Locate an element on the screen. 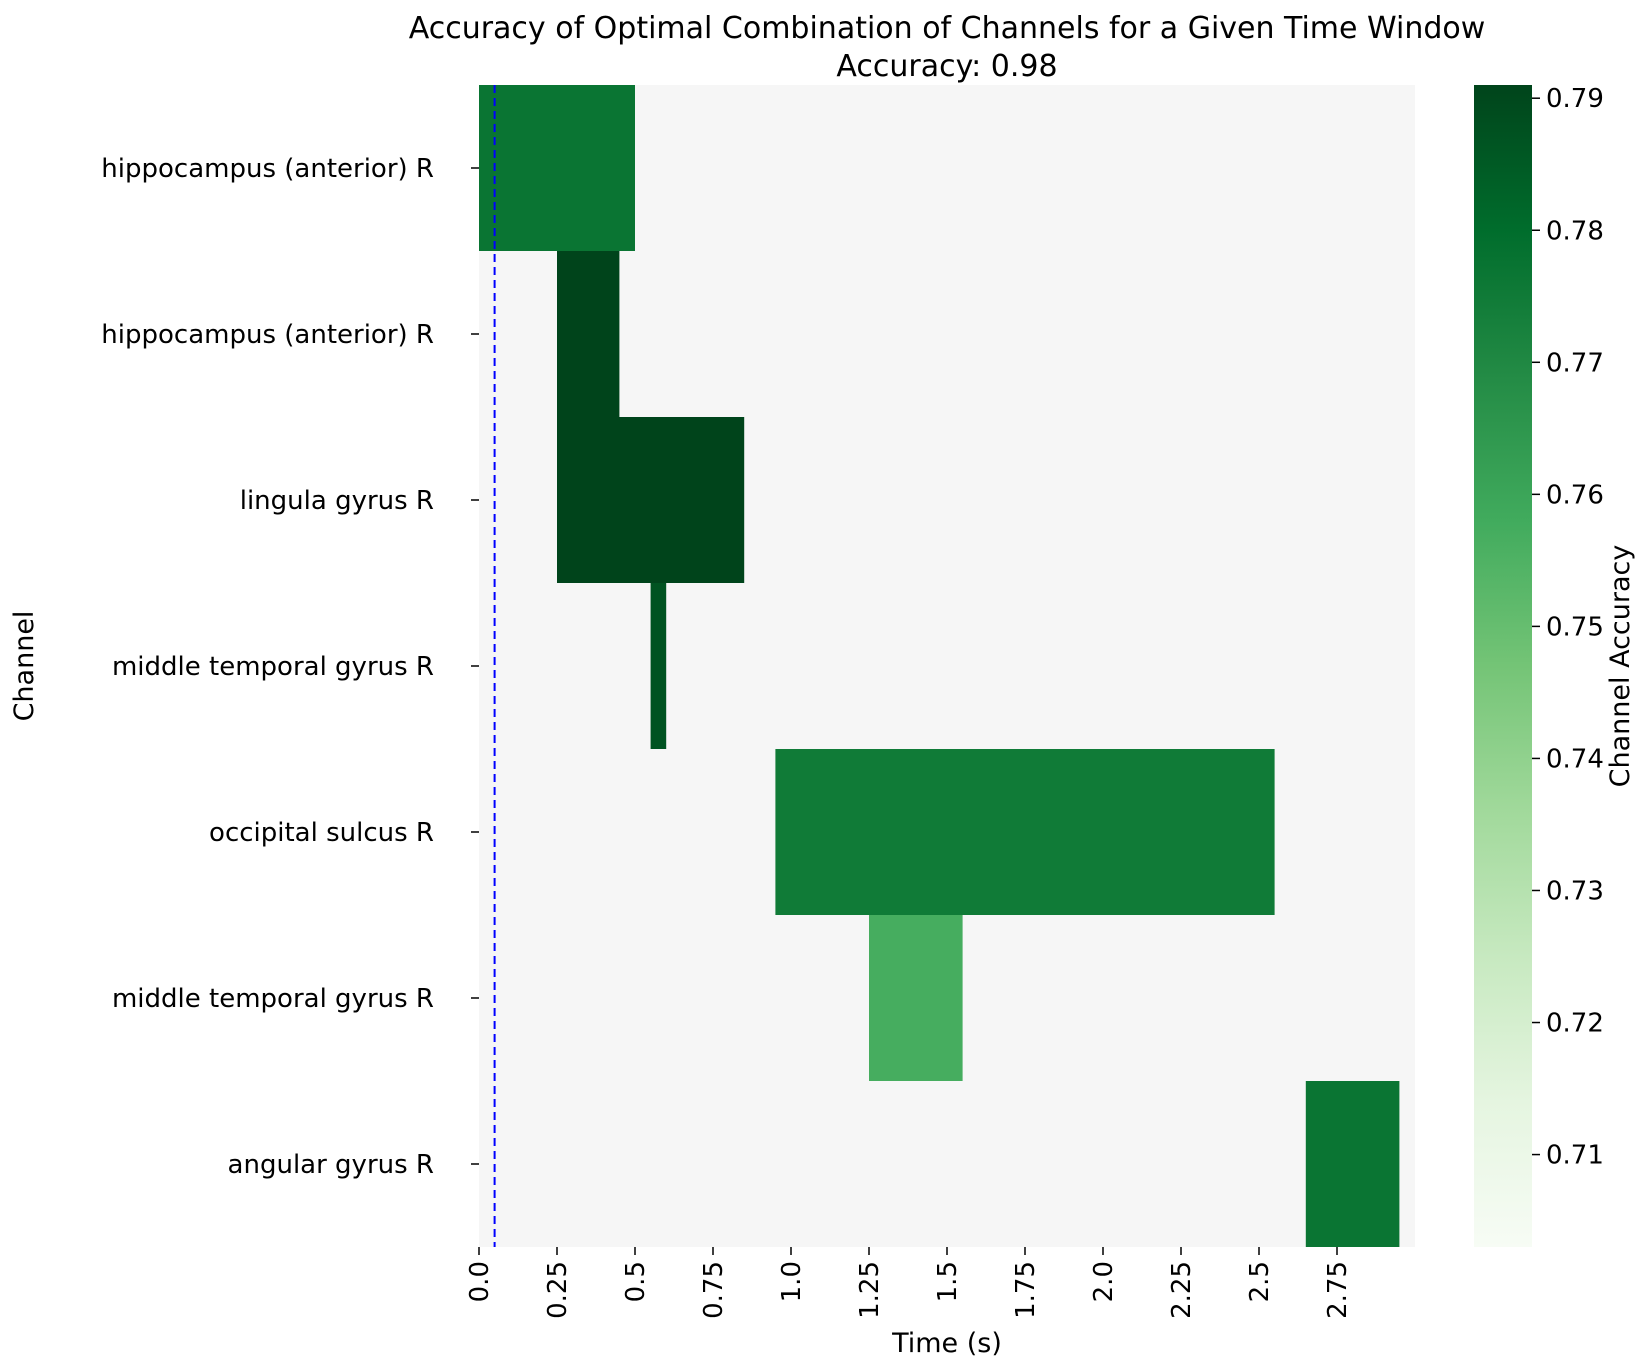 The image size is (1643, 1362). y-tick-label: lingula gyrus R is located at coordinates (337, 501).